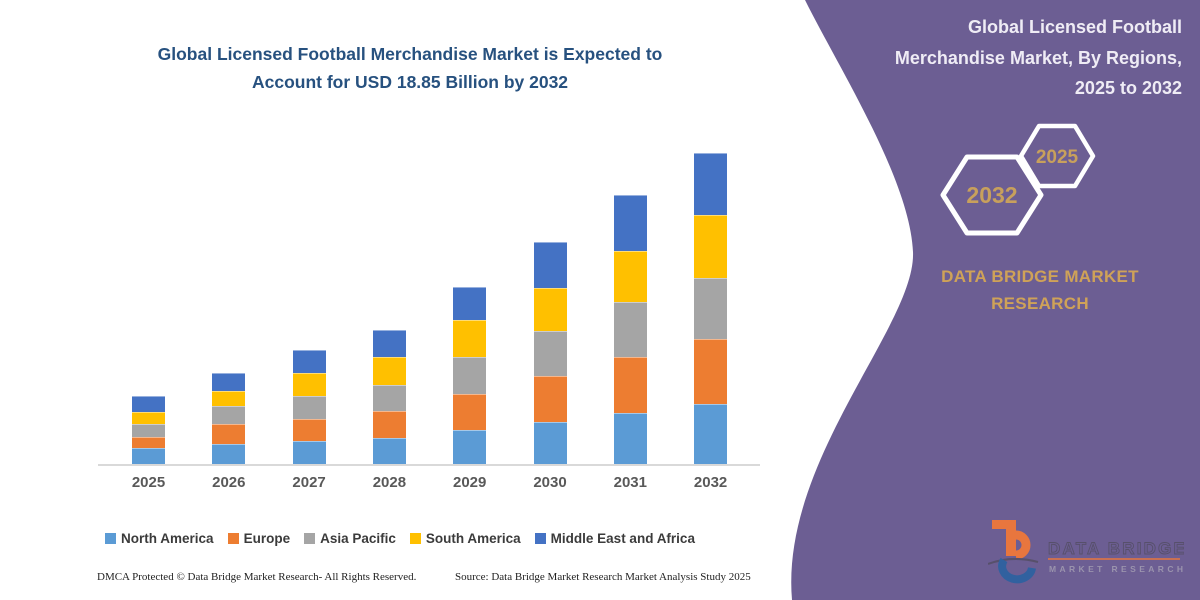  What do you see at coordinates (267, 538) in the screenshot?
I see `legend-label-europe: Europe` at bounding box center [267, 538].